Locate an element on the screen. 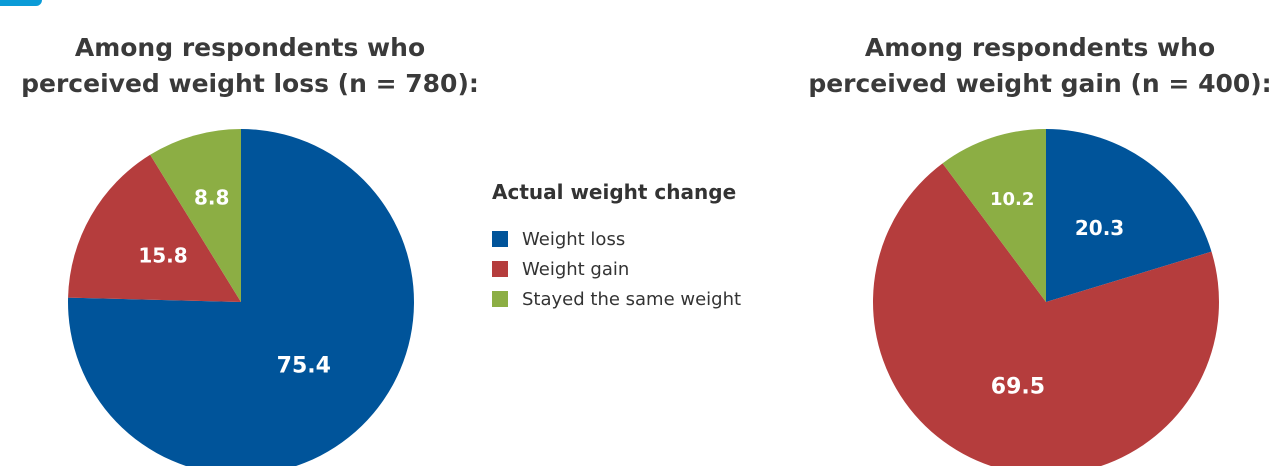 Image resolution: width=1276 pixels, height=466 pixels. data-label-weight-gain: 69.5 is located at coordinates (1018, 386).